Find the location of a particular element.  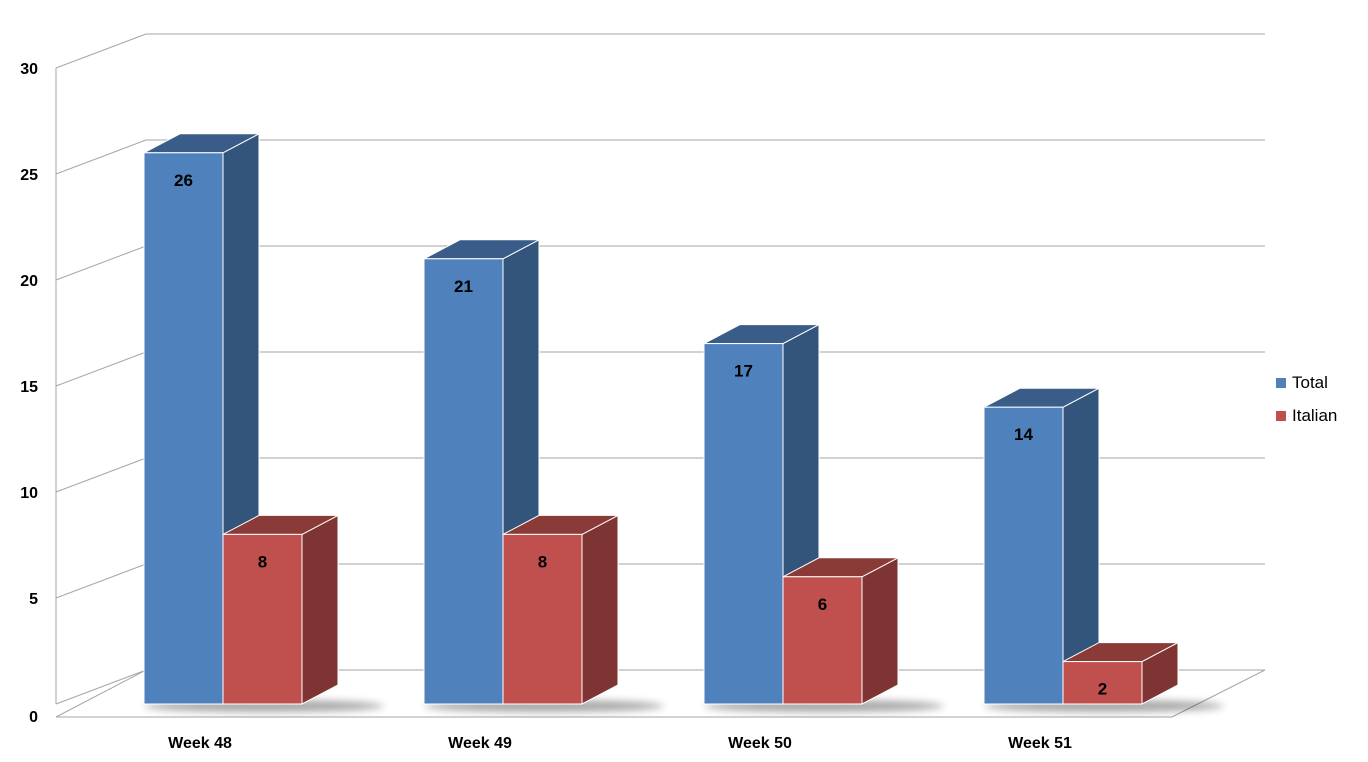

data-label-total: 17 is located at coordinates (743, 371).